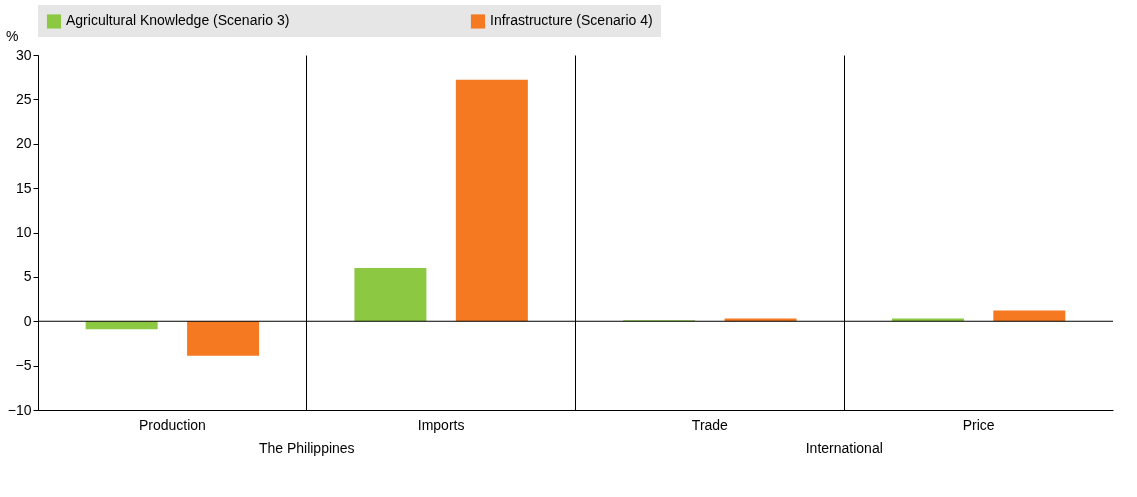 The width and height of the screenshot is (1137, 497). What do you see at coordinates (27, 320) in the screenshot?
I see `y-tick-label: 0` at bounding box center [27, 320].